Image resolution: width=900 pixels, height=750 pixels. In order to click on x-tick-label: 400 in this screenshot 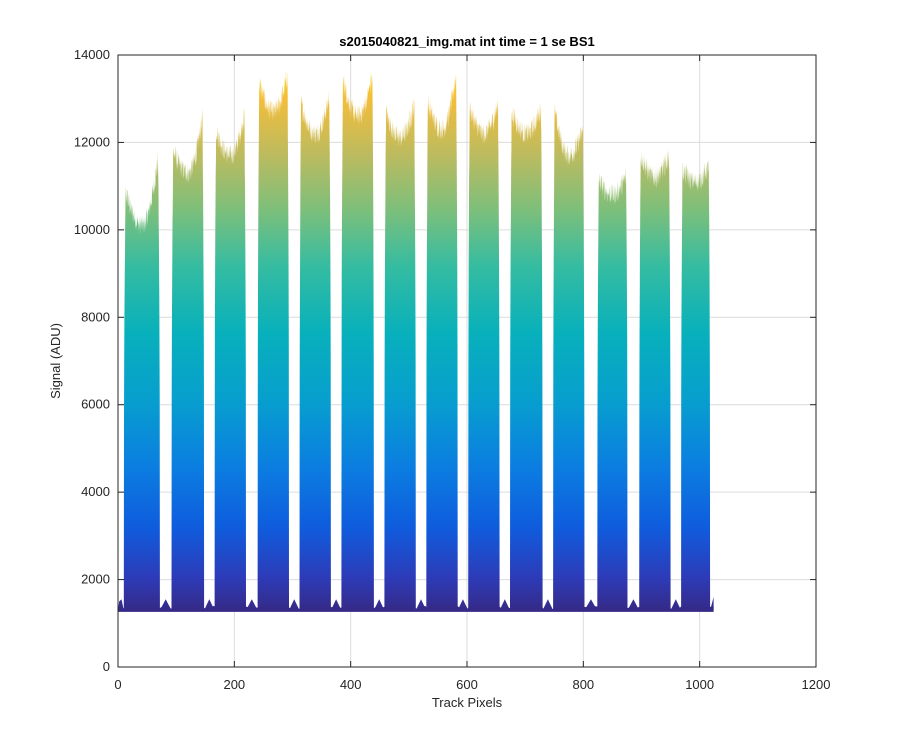, I will do `click(351, 684)`.